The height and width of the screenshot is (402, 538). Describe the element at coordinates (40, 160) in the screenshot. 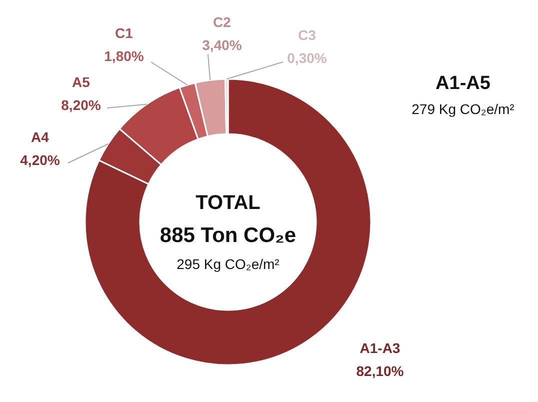

I see `data-label: 4,20%` at that location.